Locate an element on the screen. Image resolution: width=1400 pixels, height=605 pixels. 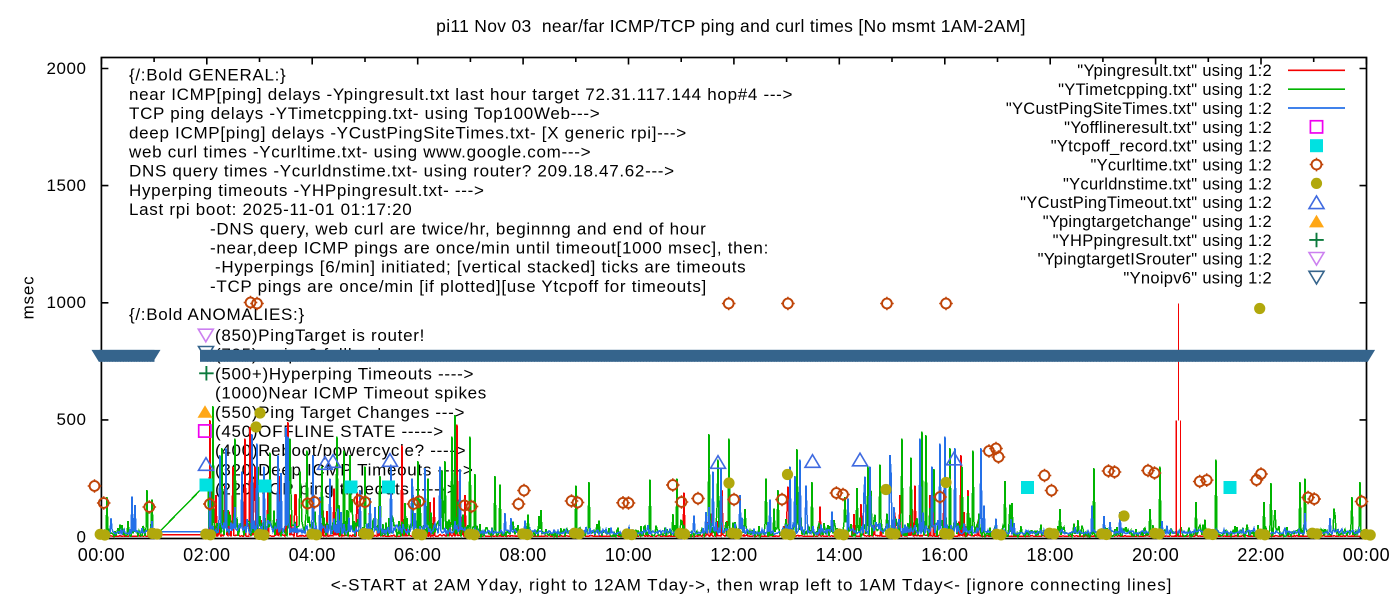
svg-text: 10:00 is located at coordinates (628, 555).